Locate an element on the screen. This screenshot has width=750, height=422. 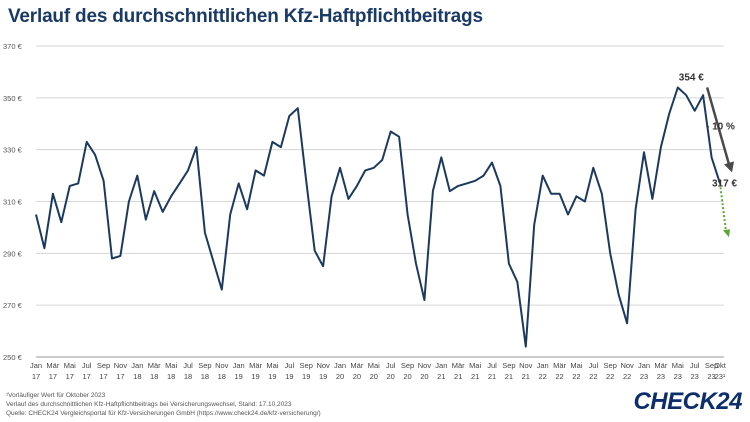
peak-value-label: 354 € is located at coordinates (691, 77).